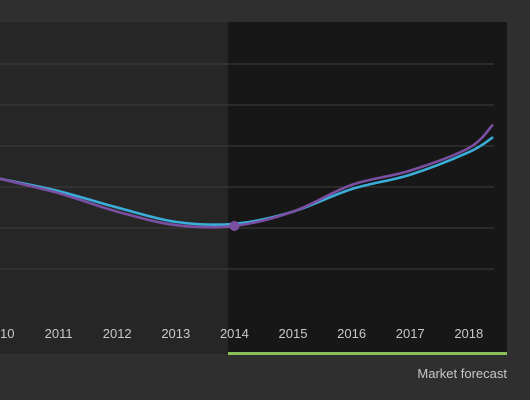 The width and height of the screenshot is (530, 400). I want to click on x-tick-label: 2015, so click(293, 333).